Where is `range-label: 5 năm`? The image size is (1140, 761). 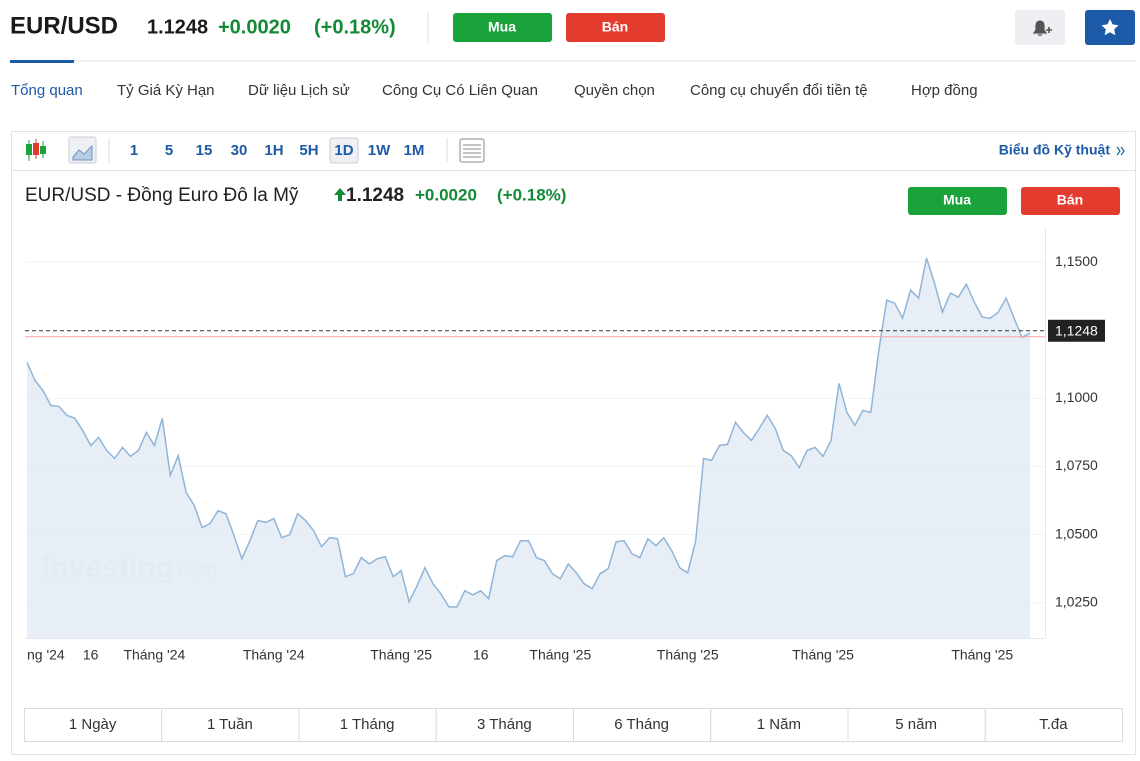 range-label: 5 năm is located at coordinates (916, 724).